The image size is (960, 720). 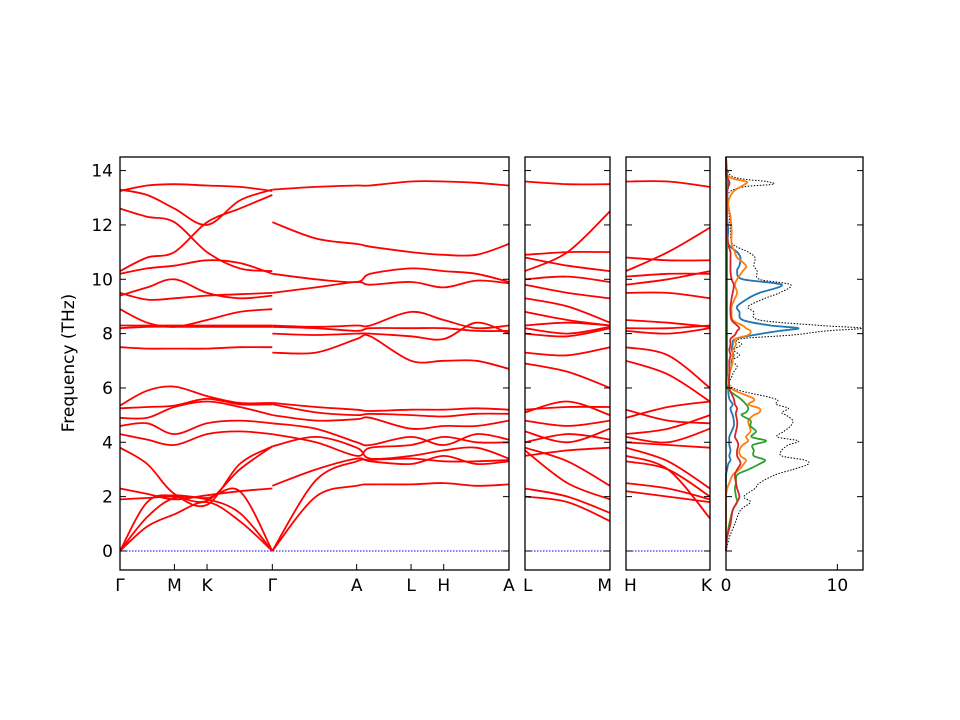 What do you see at coordinates (746, 354) in the screenshot?
I see `dos-series-green` at bounding box center [746, 354].